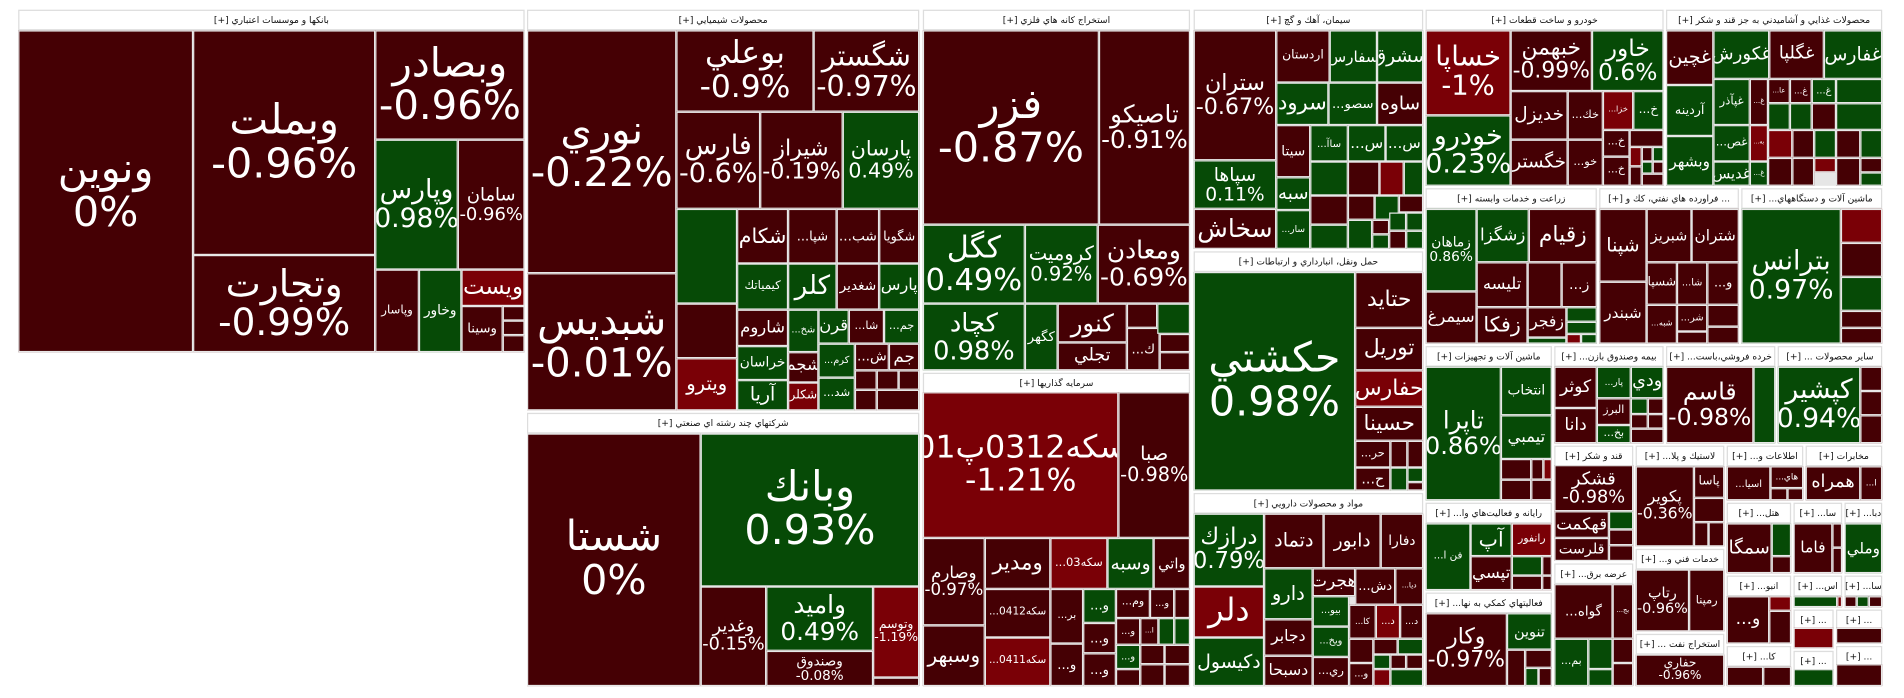  I want to click on stock-tile: غگلپا, so click(1796, 54).